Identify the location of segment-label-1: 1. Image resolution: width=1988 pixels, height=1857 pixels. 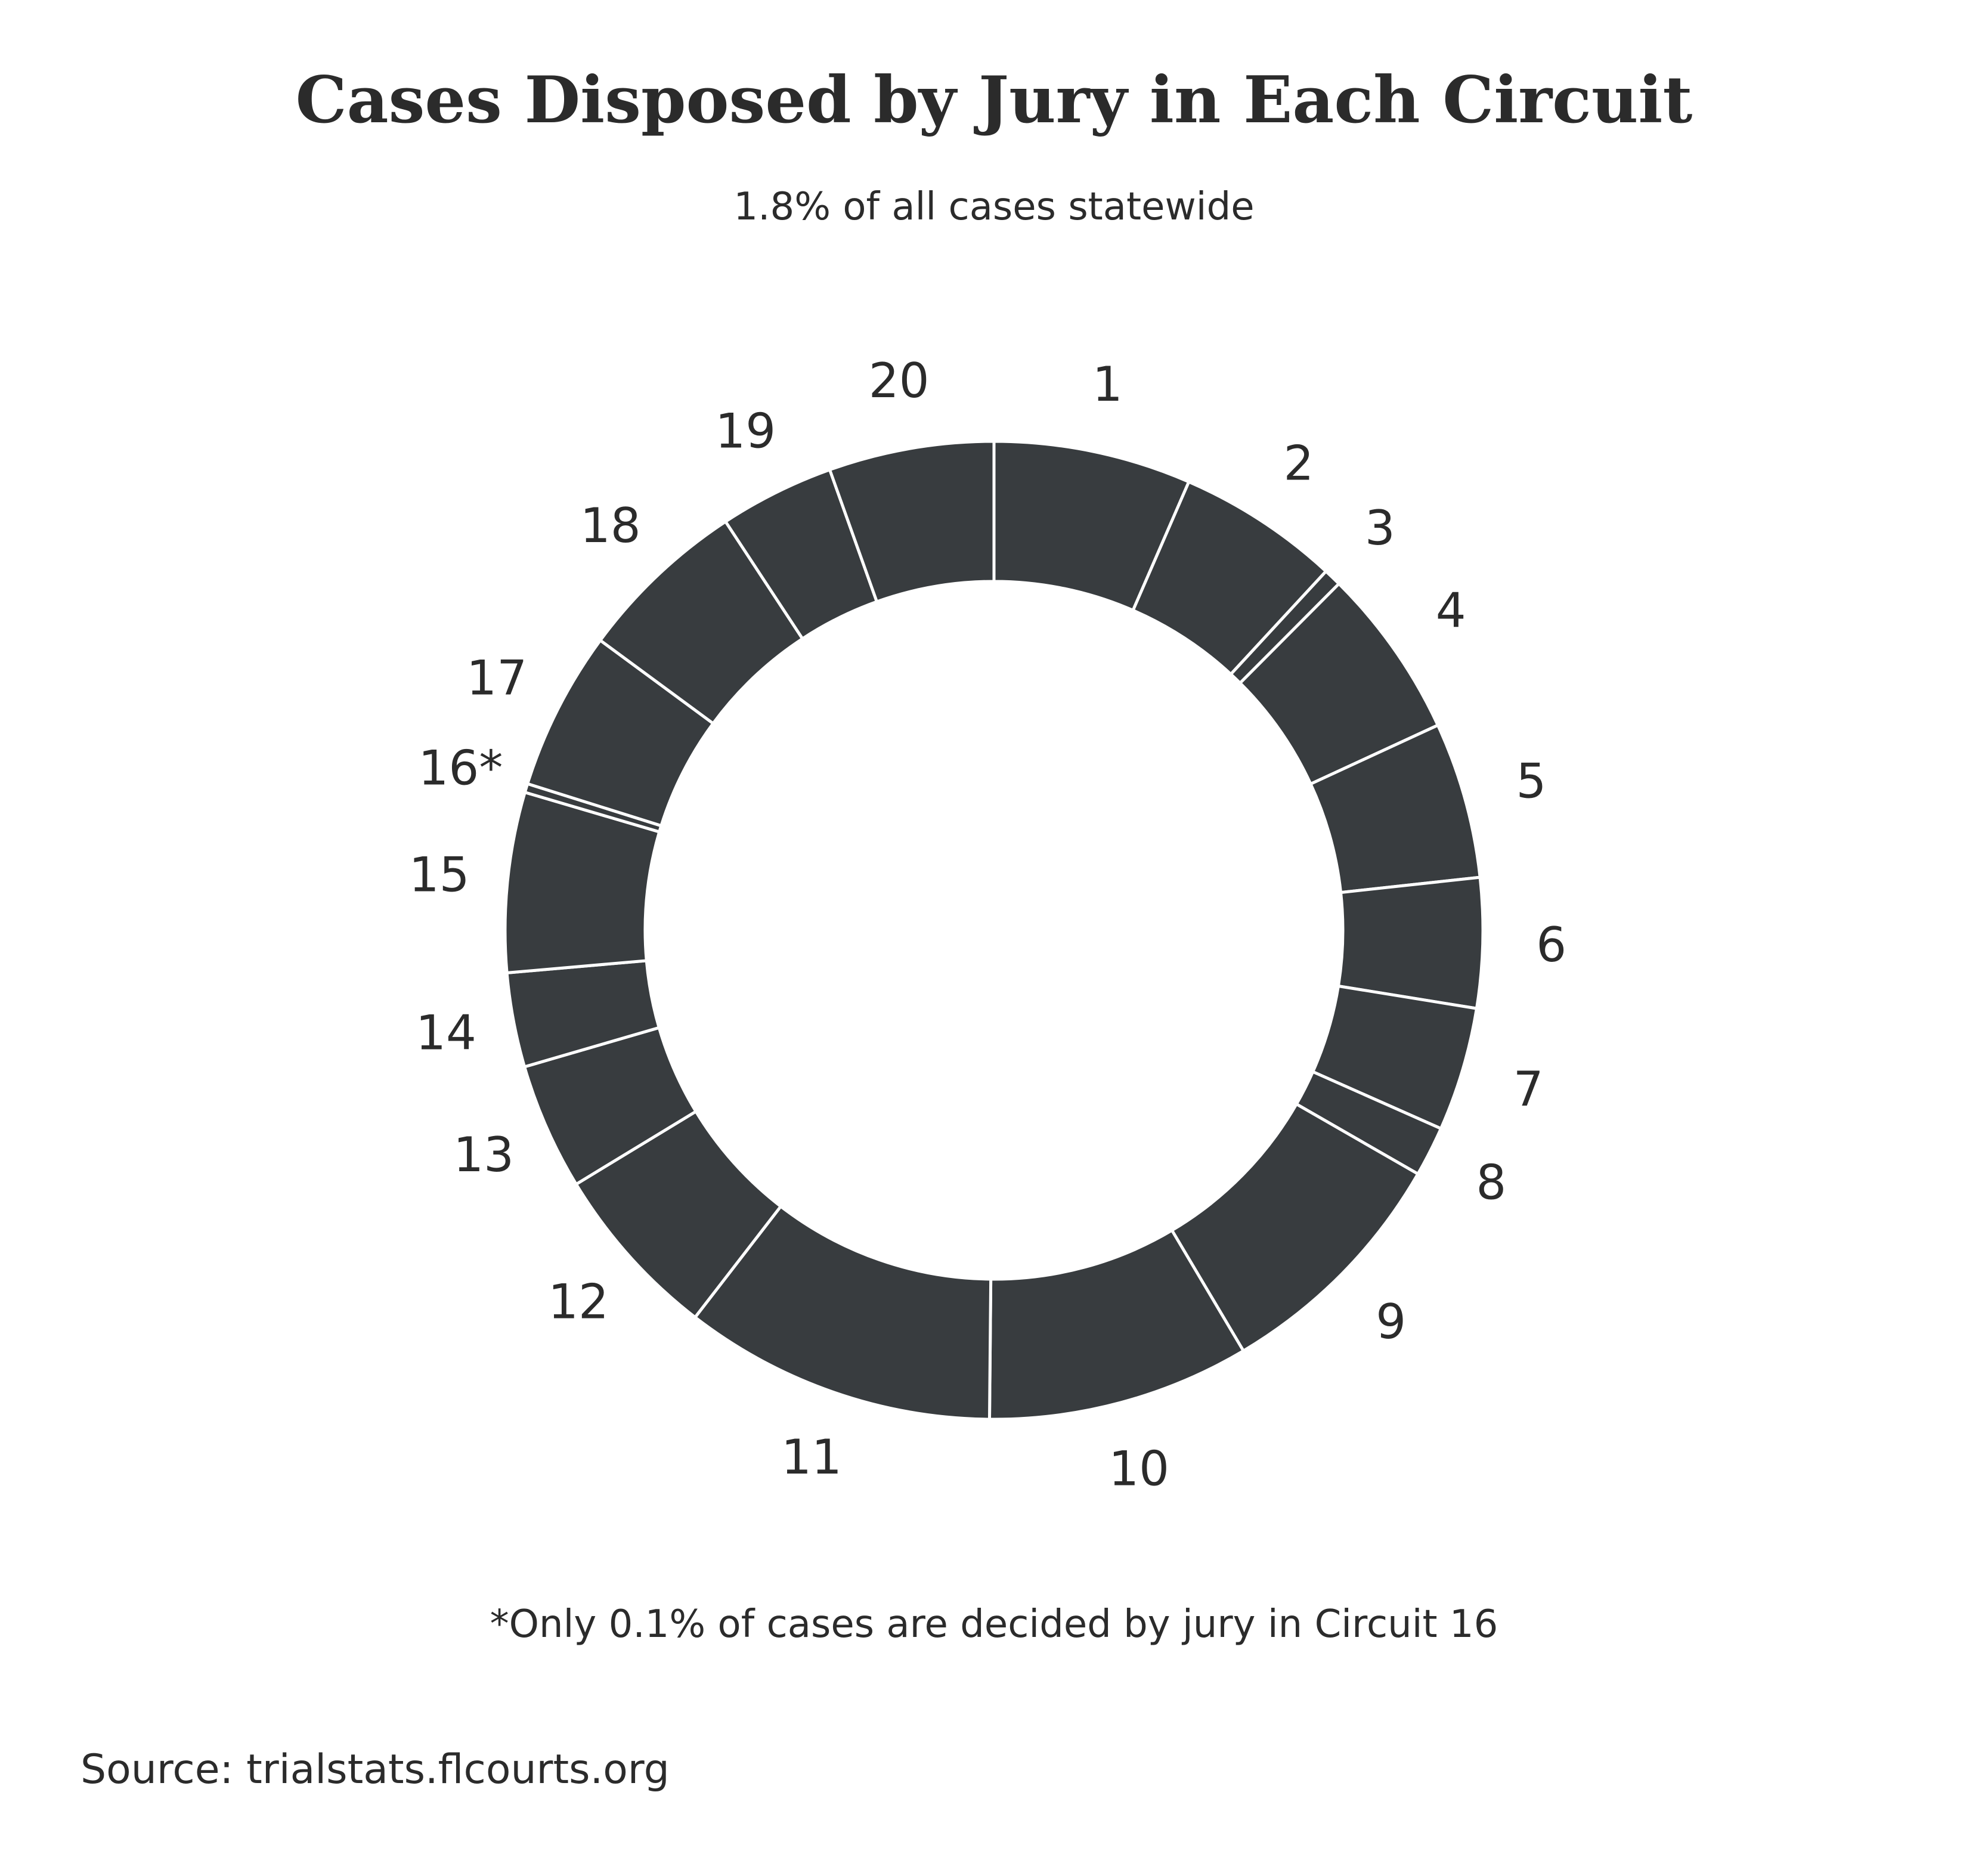
(1107, 384).